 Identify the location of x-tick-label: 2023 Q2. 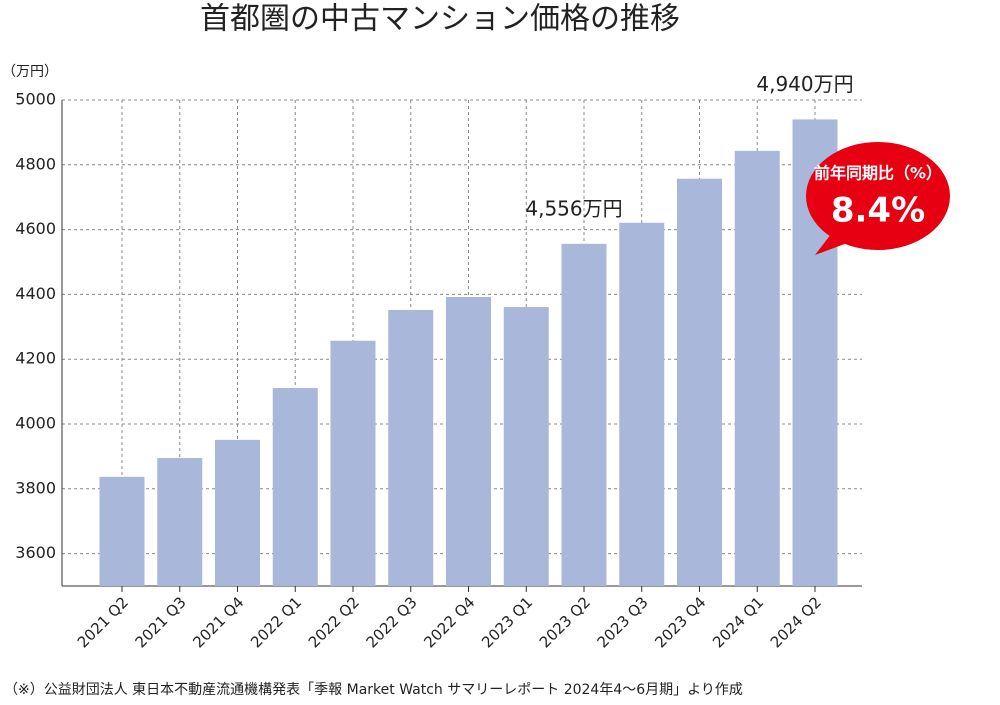
(565, 622).